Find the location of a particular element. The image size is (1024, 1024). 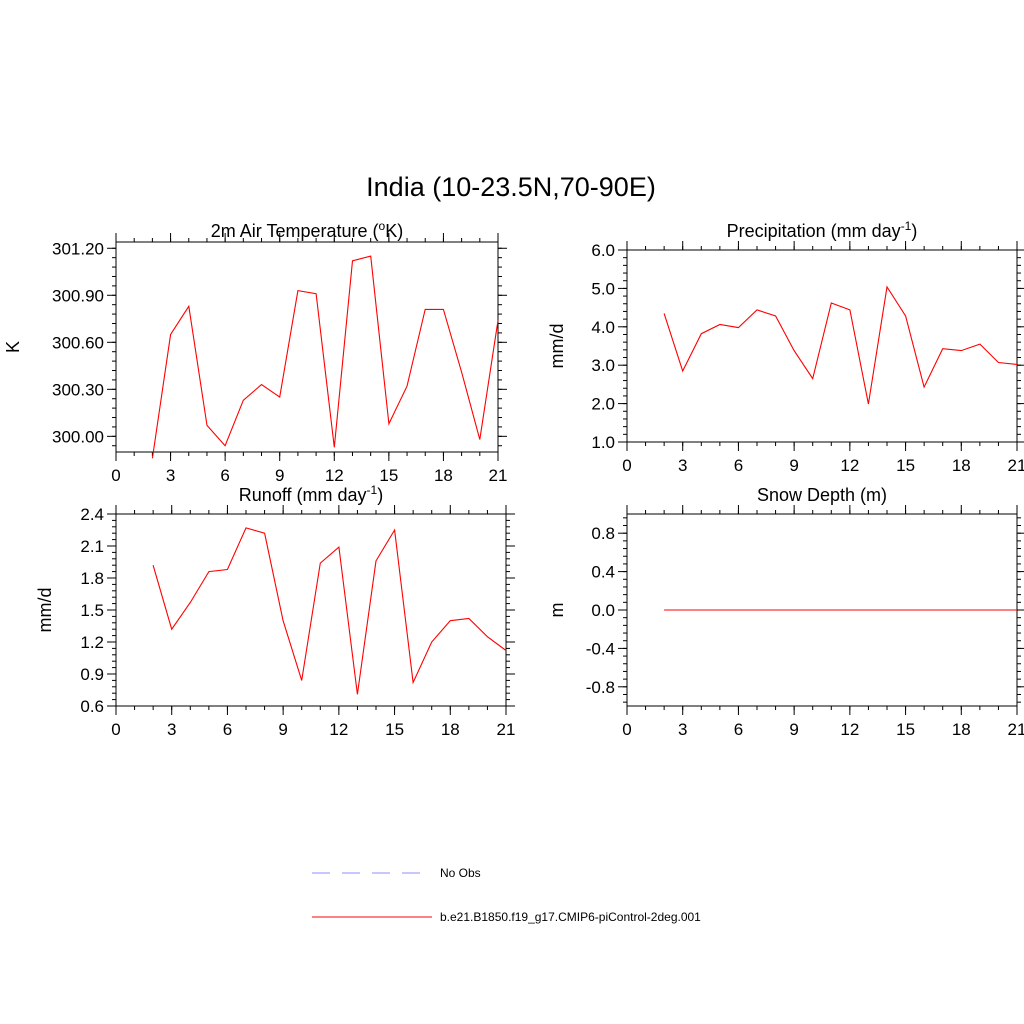

y-axis-label: m is located at coordinates (557, 610).